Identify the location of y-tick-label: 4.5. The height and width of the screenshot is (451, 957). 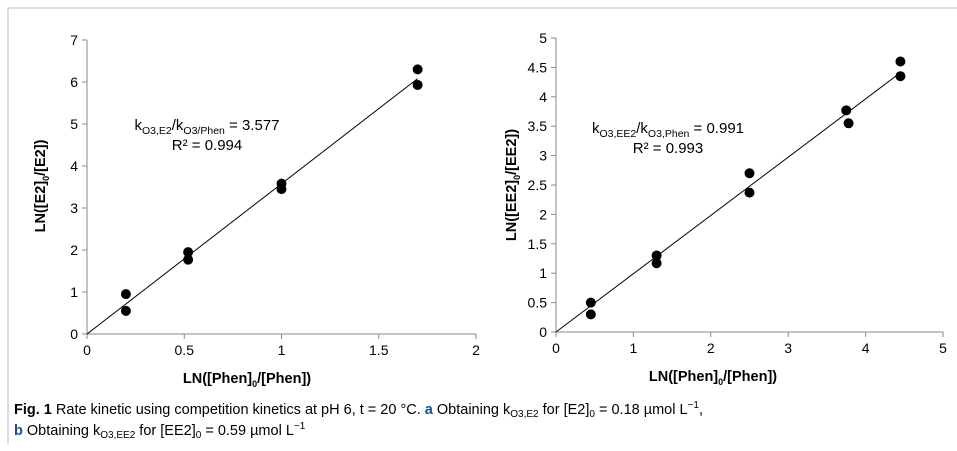
(538, 67).